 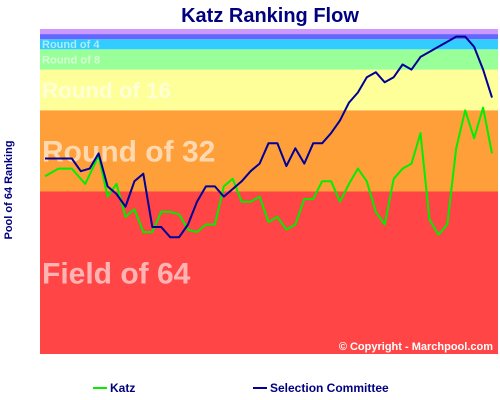 What do you see at coordinates (71, 60) in the screenshot?
I see `band-label-round-of-8: Round of 8` at bounding box center [71, 60].